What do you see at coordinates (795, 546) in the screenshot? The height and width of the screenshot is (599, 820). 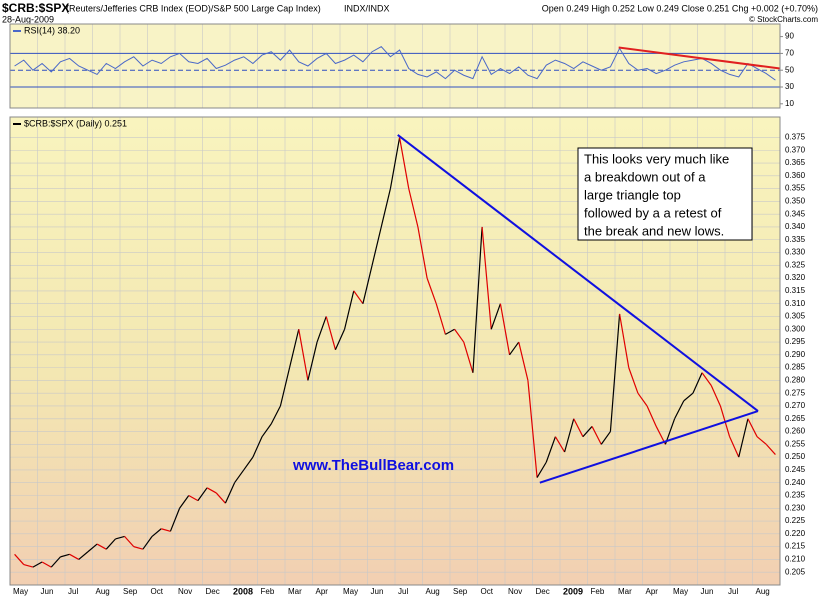 I see `y-tick-label: 0.215` at bounding box center [795, 546].